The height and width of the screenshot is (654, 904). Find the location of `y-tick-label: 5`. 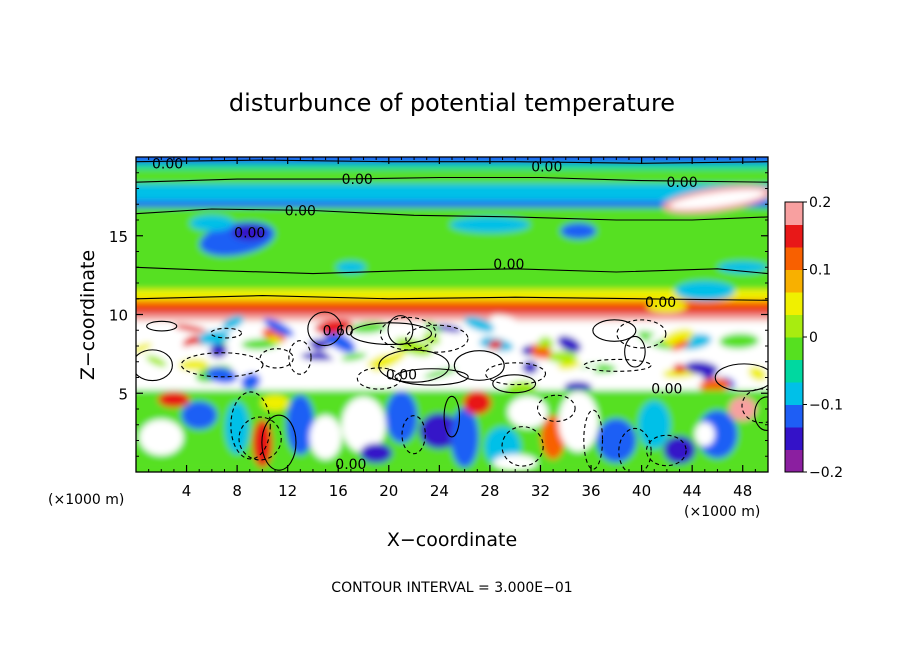

y-tick-label: 5 is located at coordinates (123, 394).